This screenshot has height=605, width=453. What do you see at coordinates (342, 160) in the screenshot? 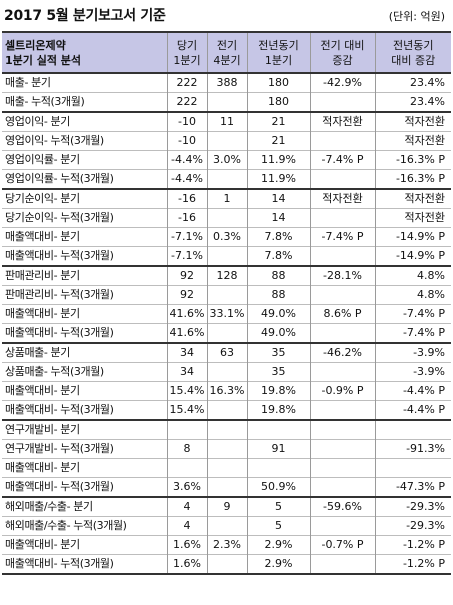
I see `cell-qoq-change: -7.4% P` at bounding box center [342, 160].